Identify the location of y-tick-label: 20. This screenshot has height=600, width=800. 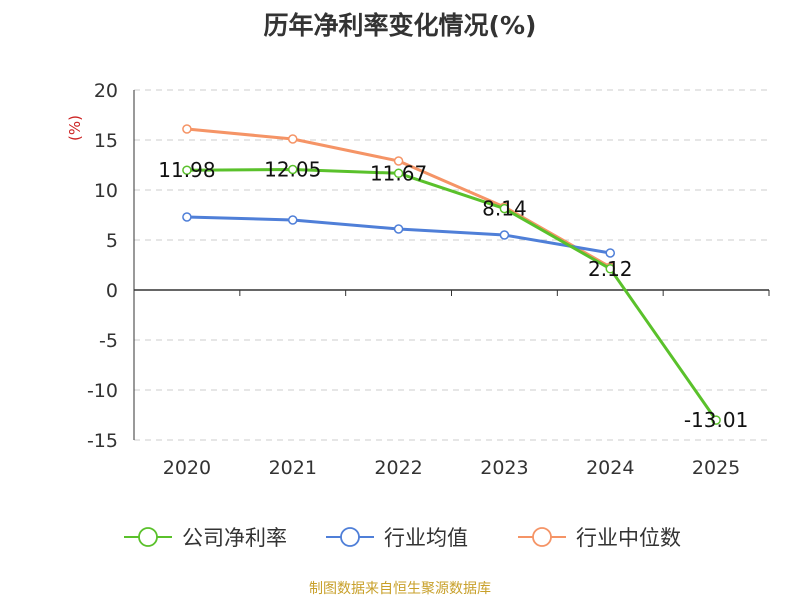
(106, 91).